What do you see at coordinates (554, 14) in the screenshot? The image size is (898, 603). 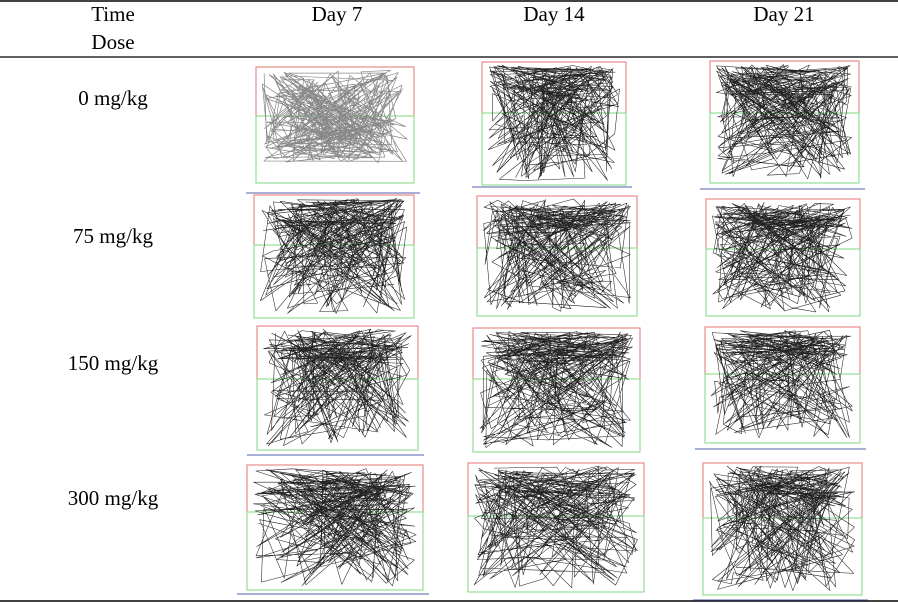 I see `column-header: Day 14` at bounding box center [554, 14].